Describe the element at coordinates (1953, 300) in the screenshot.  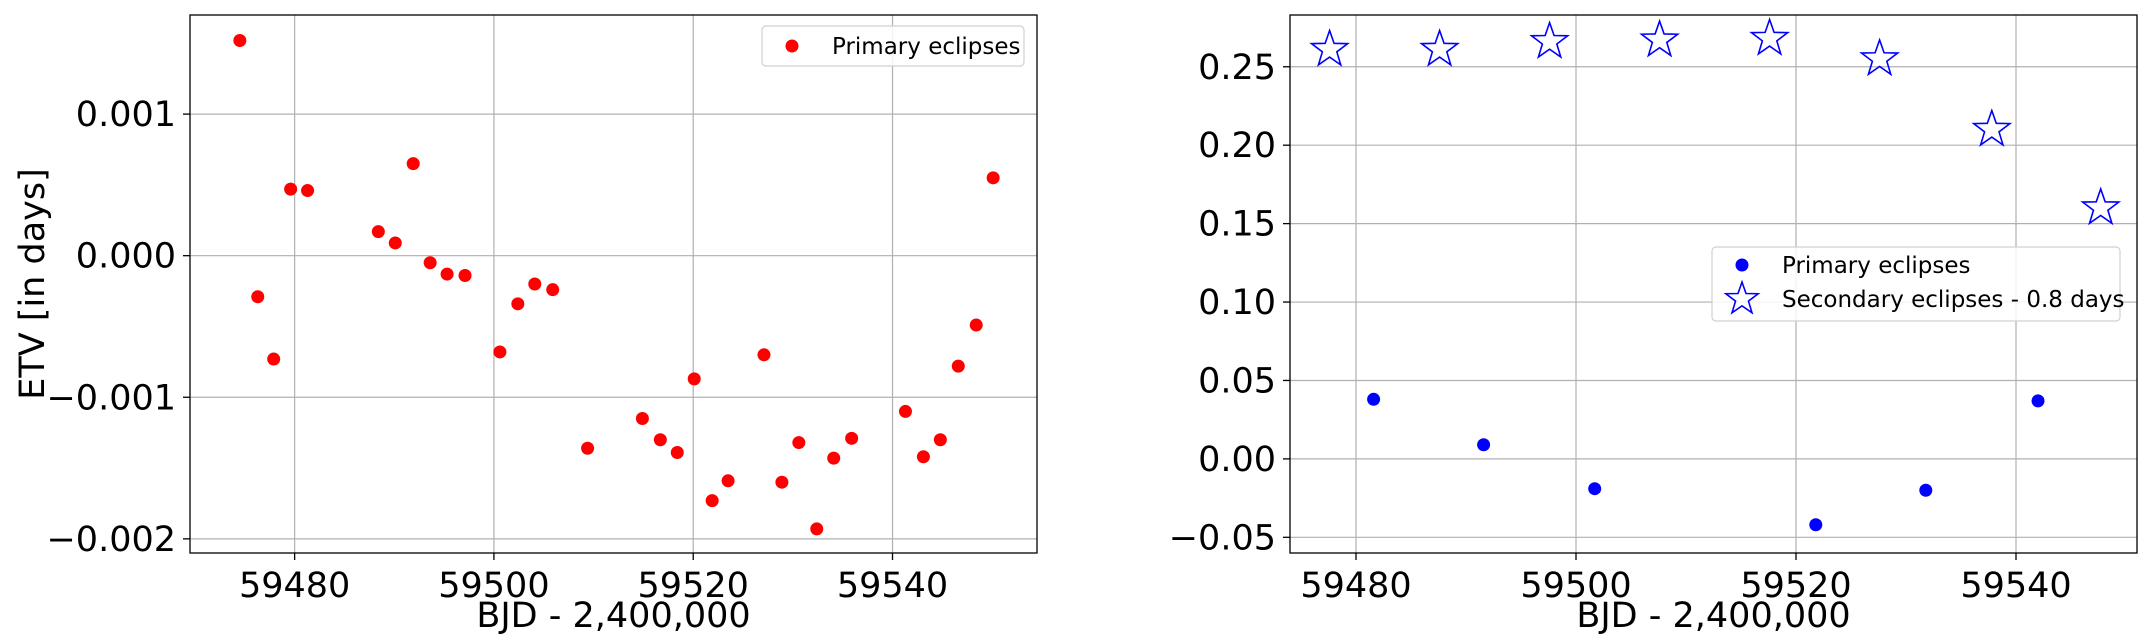
I see `legend-label: Secondary eclipses - 0.8 days` at that location.